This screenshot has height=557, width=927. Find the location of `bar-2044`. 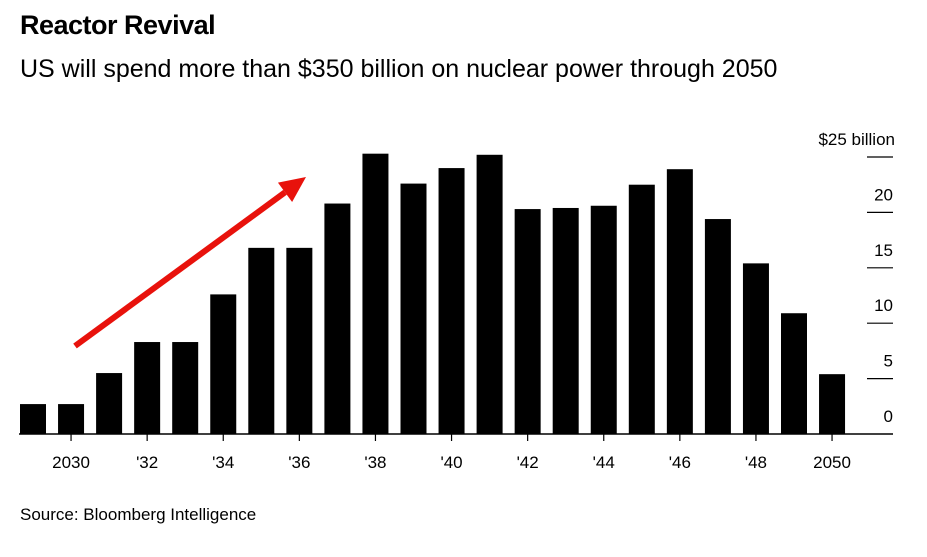

bar-2044 is located at coordinates (603, 319).